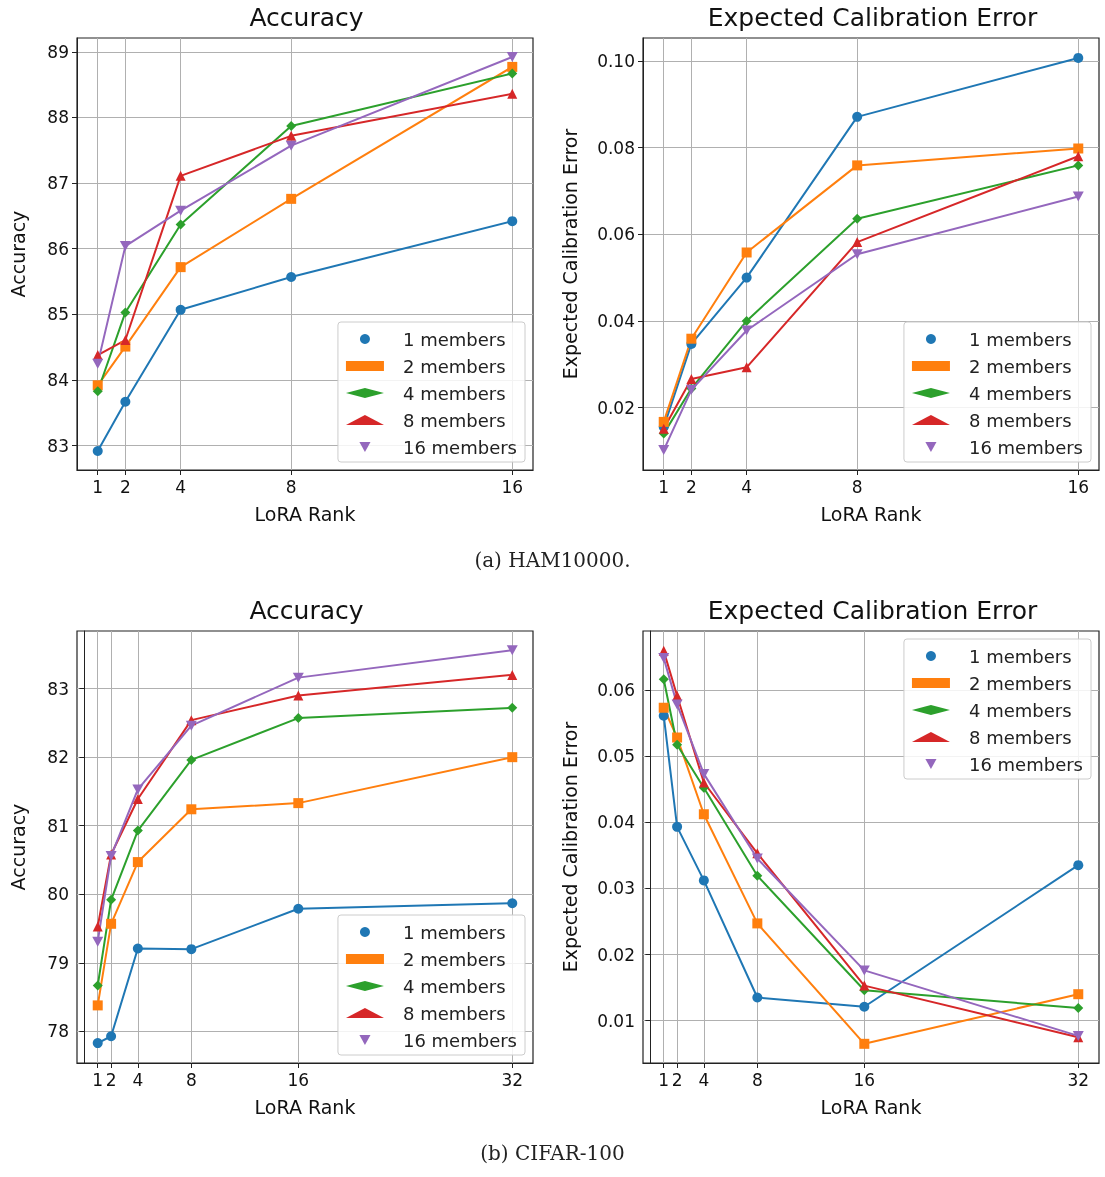 The height and width of the screenshot is (1177, 1105). What do you see at coordinates (616, 954) in the screenshot?
I see `y-tick-label: 0.02` at bounding box center [616, 954].